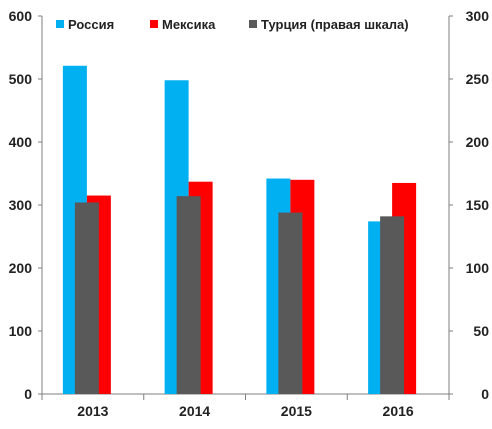 Image resolution: width=492 pixels, height=429 pixels. What do you see at coordinates (28, 394) in the screenshot?
I see `left-tick-label: 0` at bounding box center [28, 394].